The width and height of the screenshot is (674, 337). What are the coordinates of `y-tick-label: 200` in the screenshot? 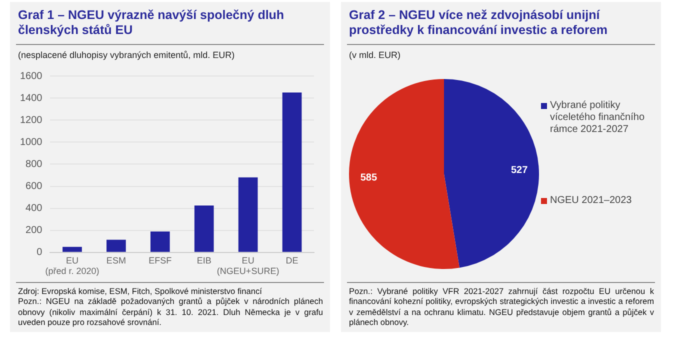 It's located at (34, 230).